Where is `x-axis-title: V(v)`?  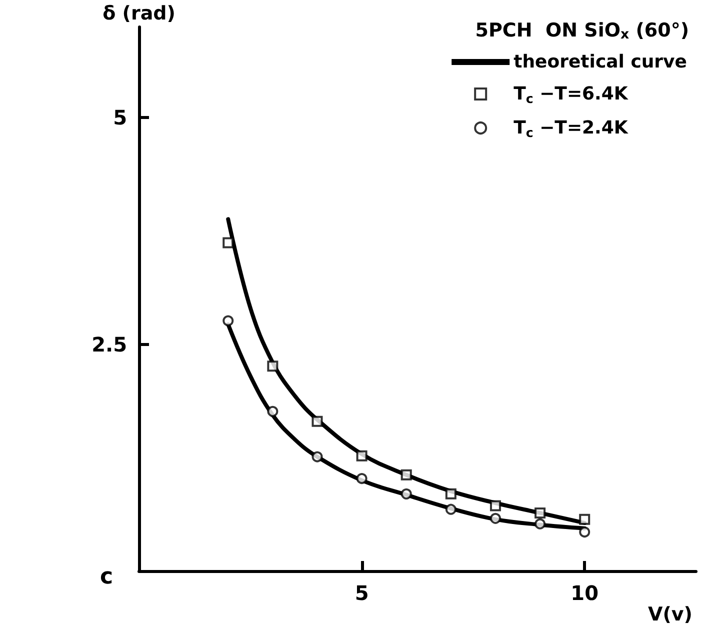
x-axis-title: V(v) is located at coordinates (670, 614).